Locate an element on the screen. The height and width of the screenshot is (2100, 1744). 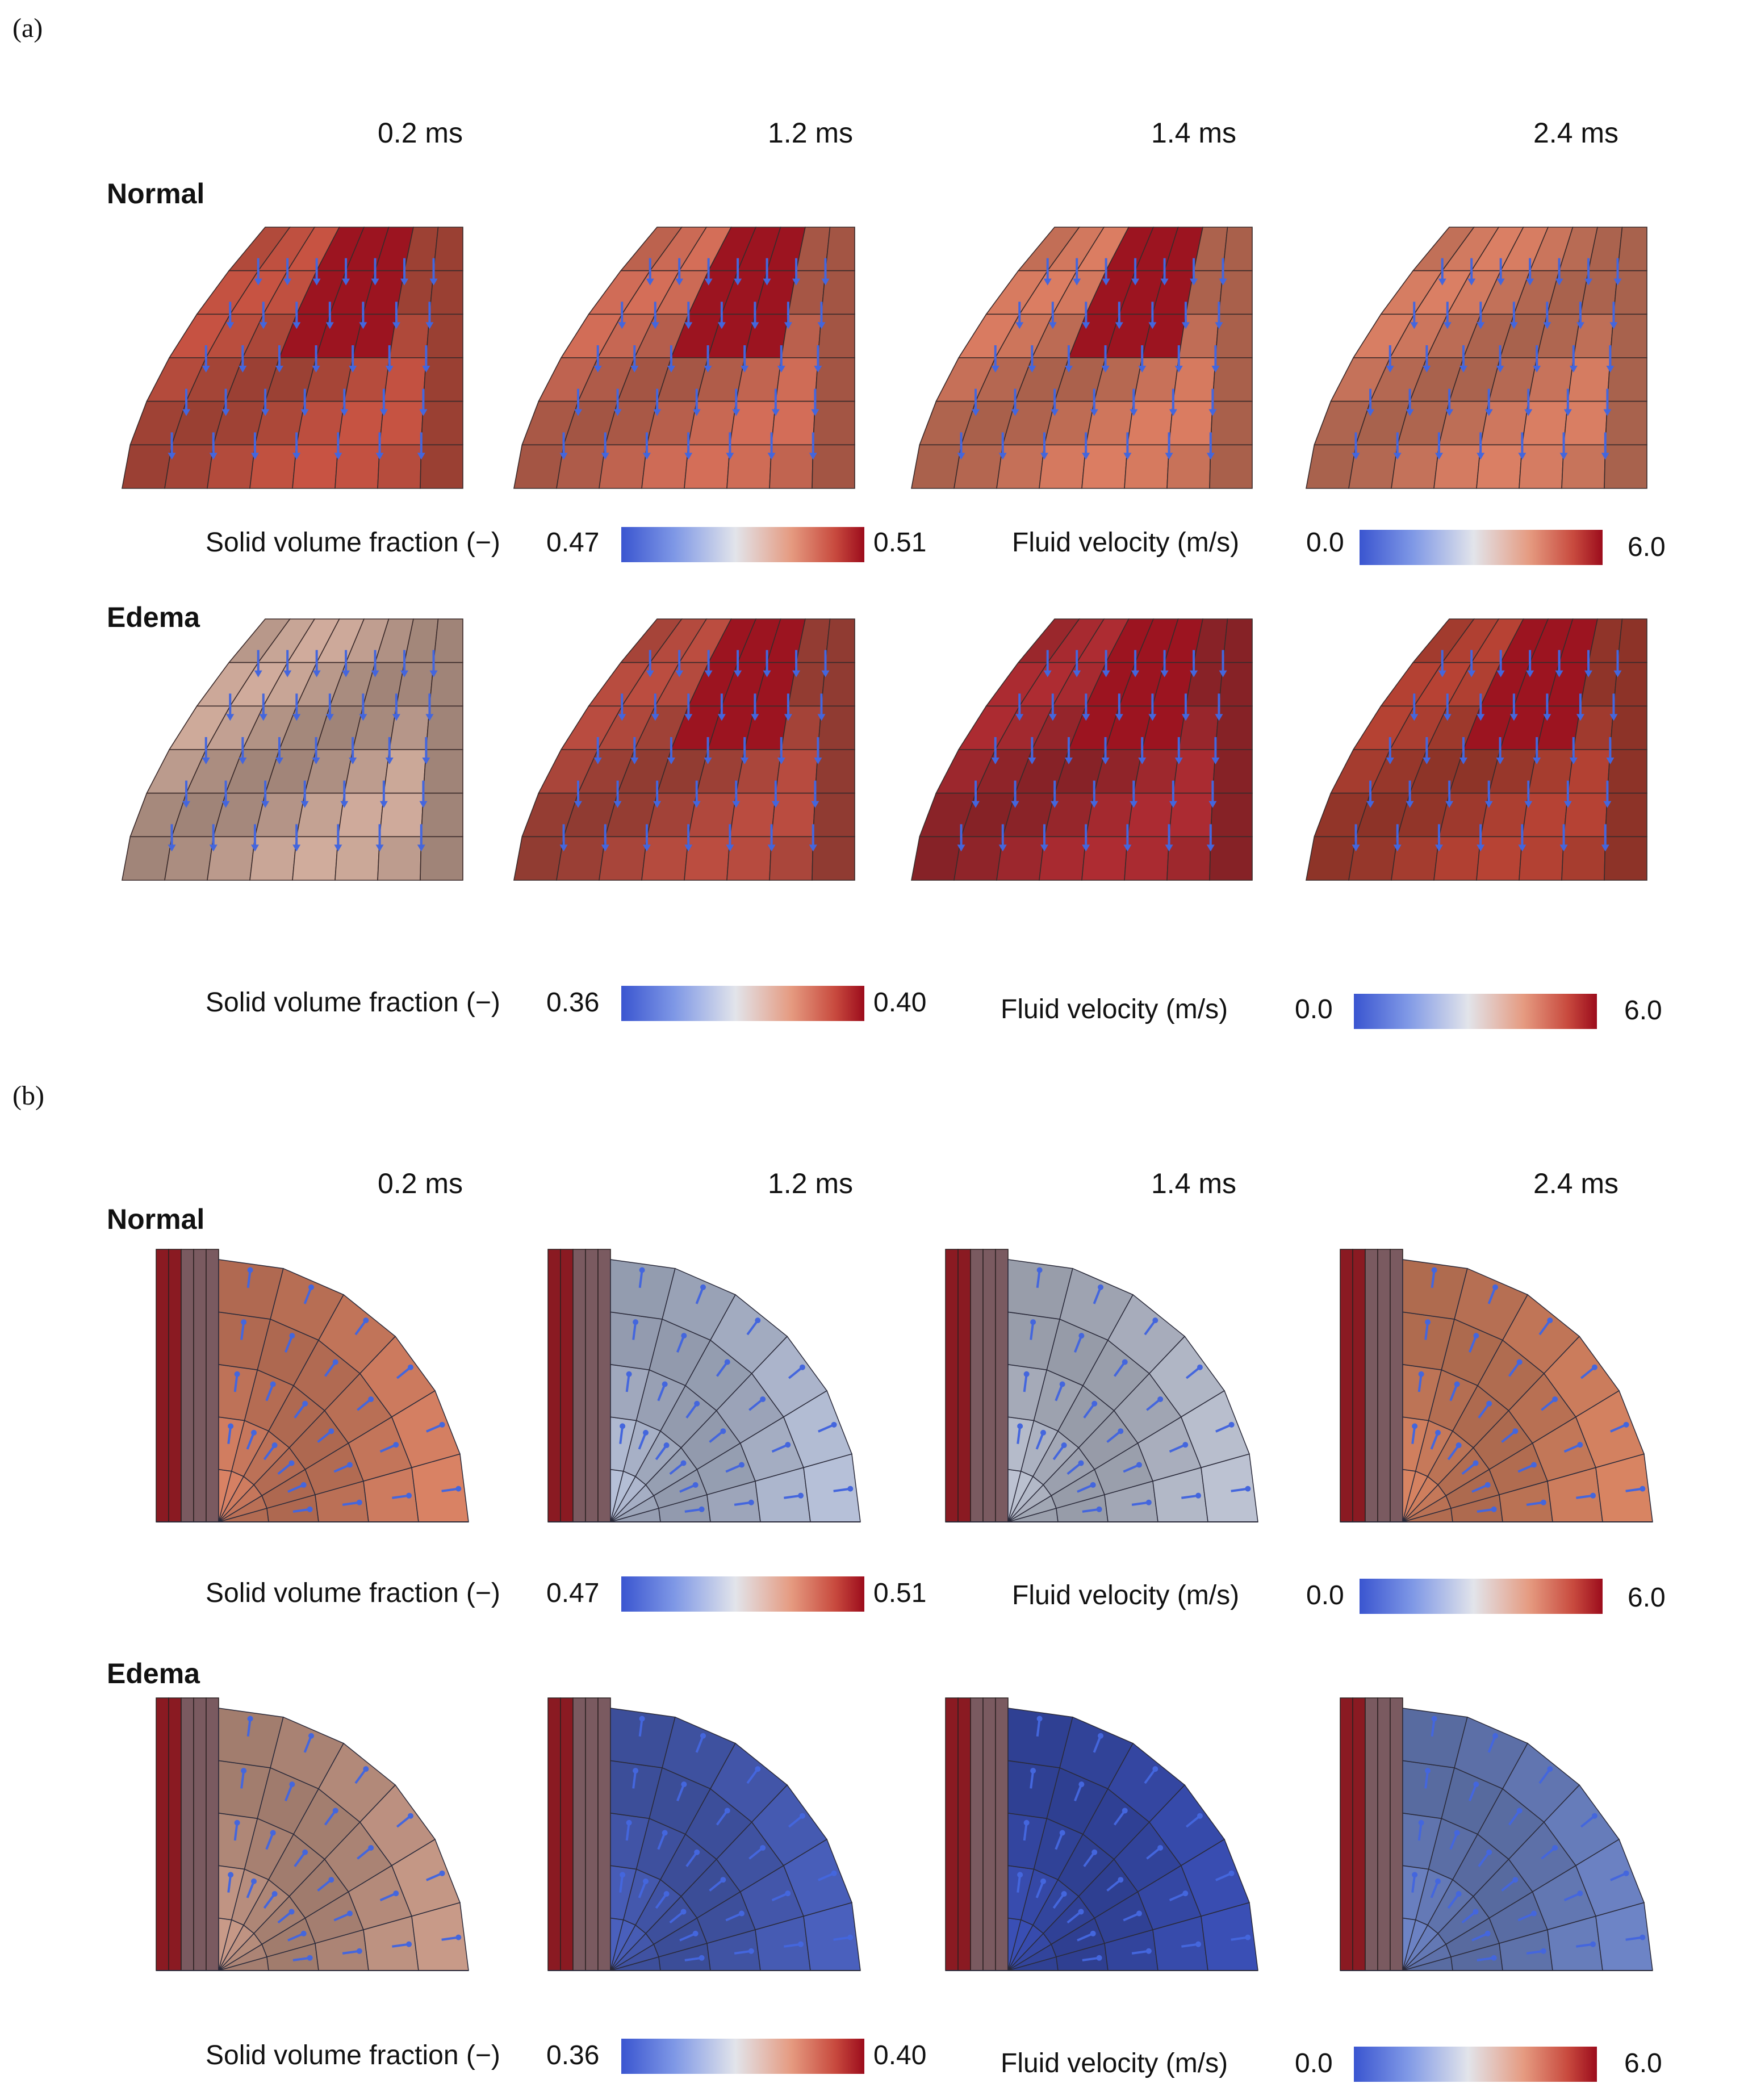
panel-letter-a: (a) is located at coordinates (27, 28).